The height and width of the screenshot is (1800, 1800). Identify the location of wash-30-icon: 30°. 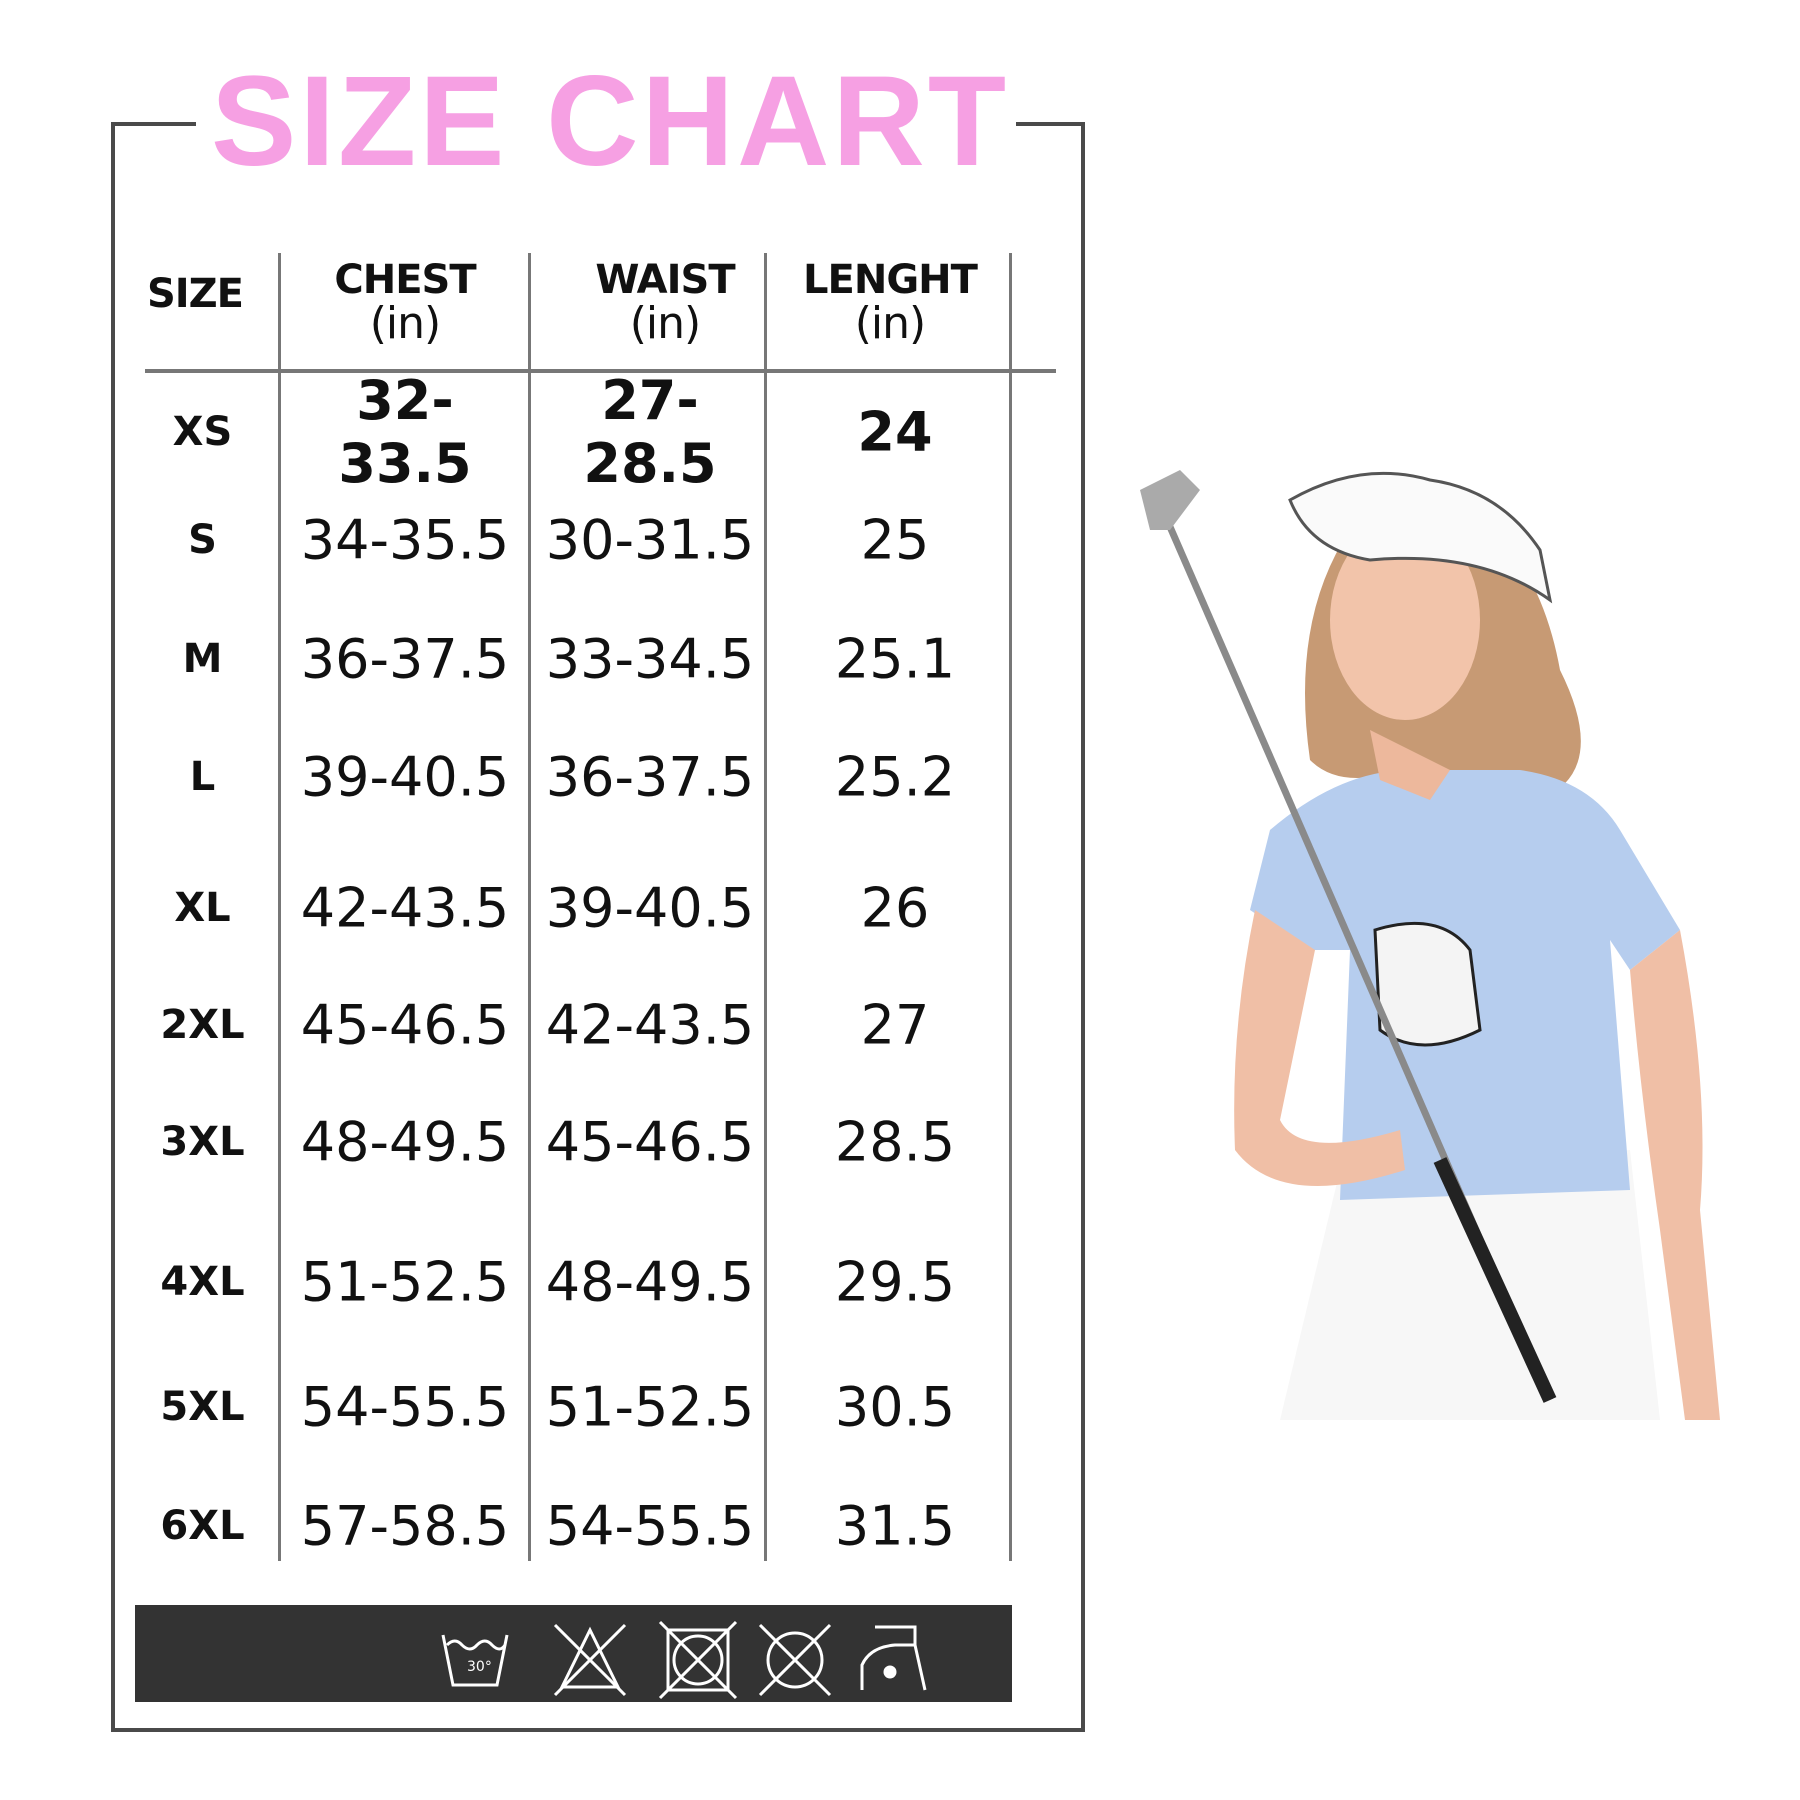
(475, 1660).